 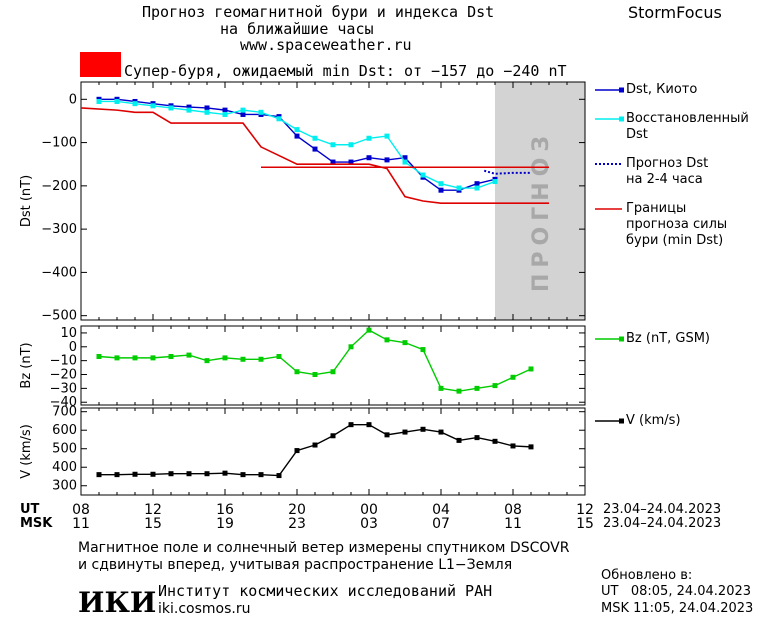 I want to click on y-tick-label: 0, so click(x=73, y=99).